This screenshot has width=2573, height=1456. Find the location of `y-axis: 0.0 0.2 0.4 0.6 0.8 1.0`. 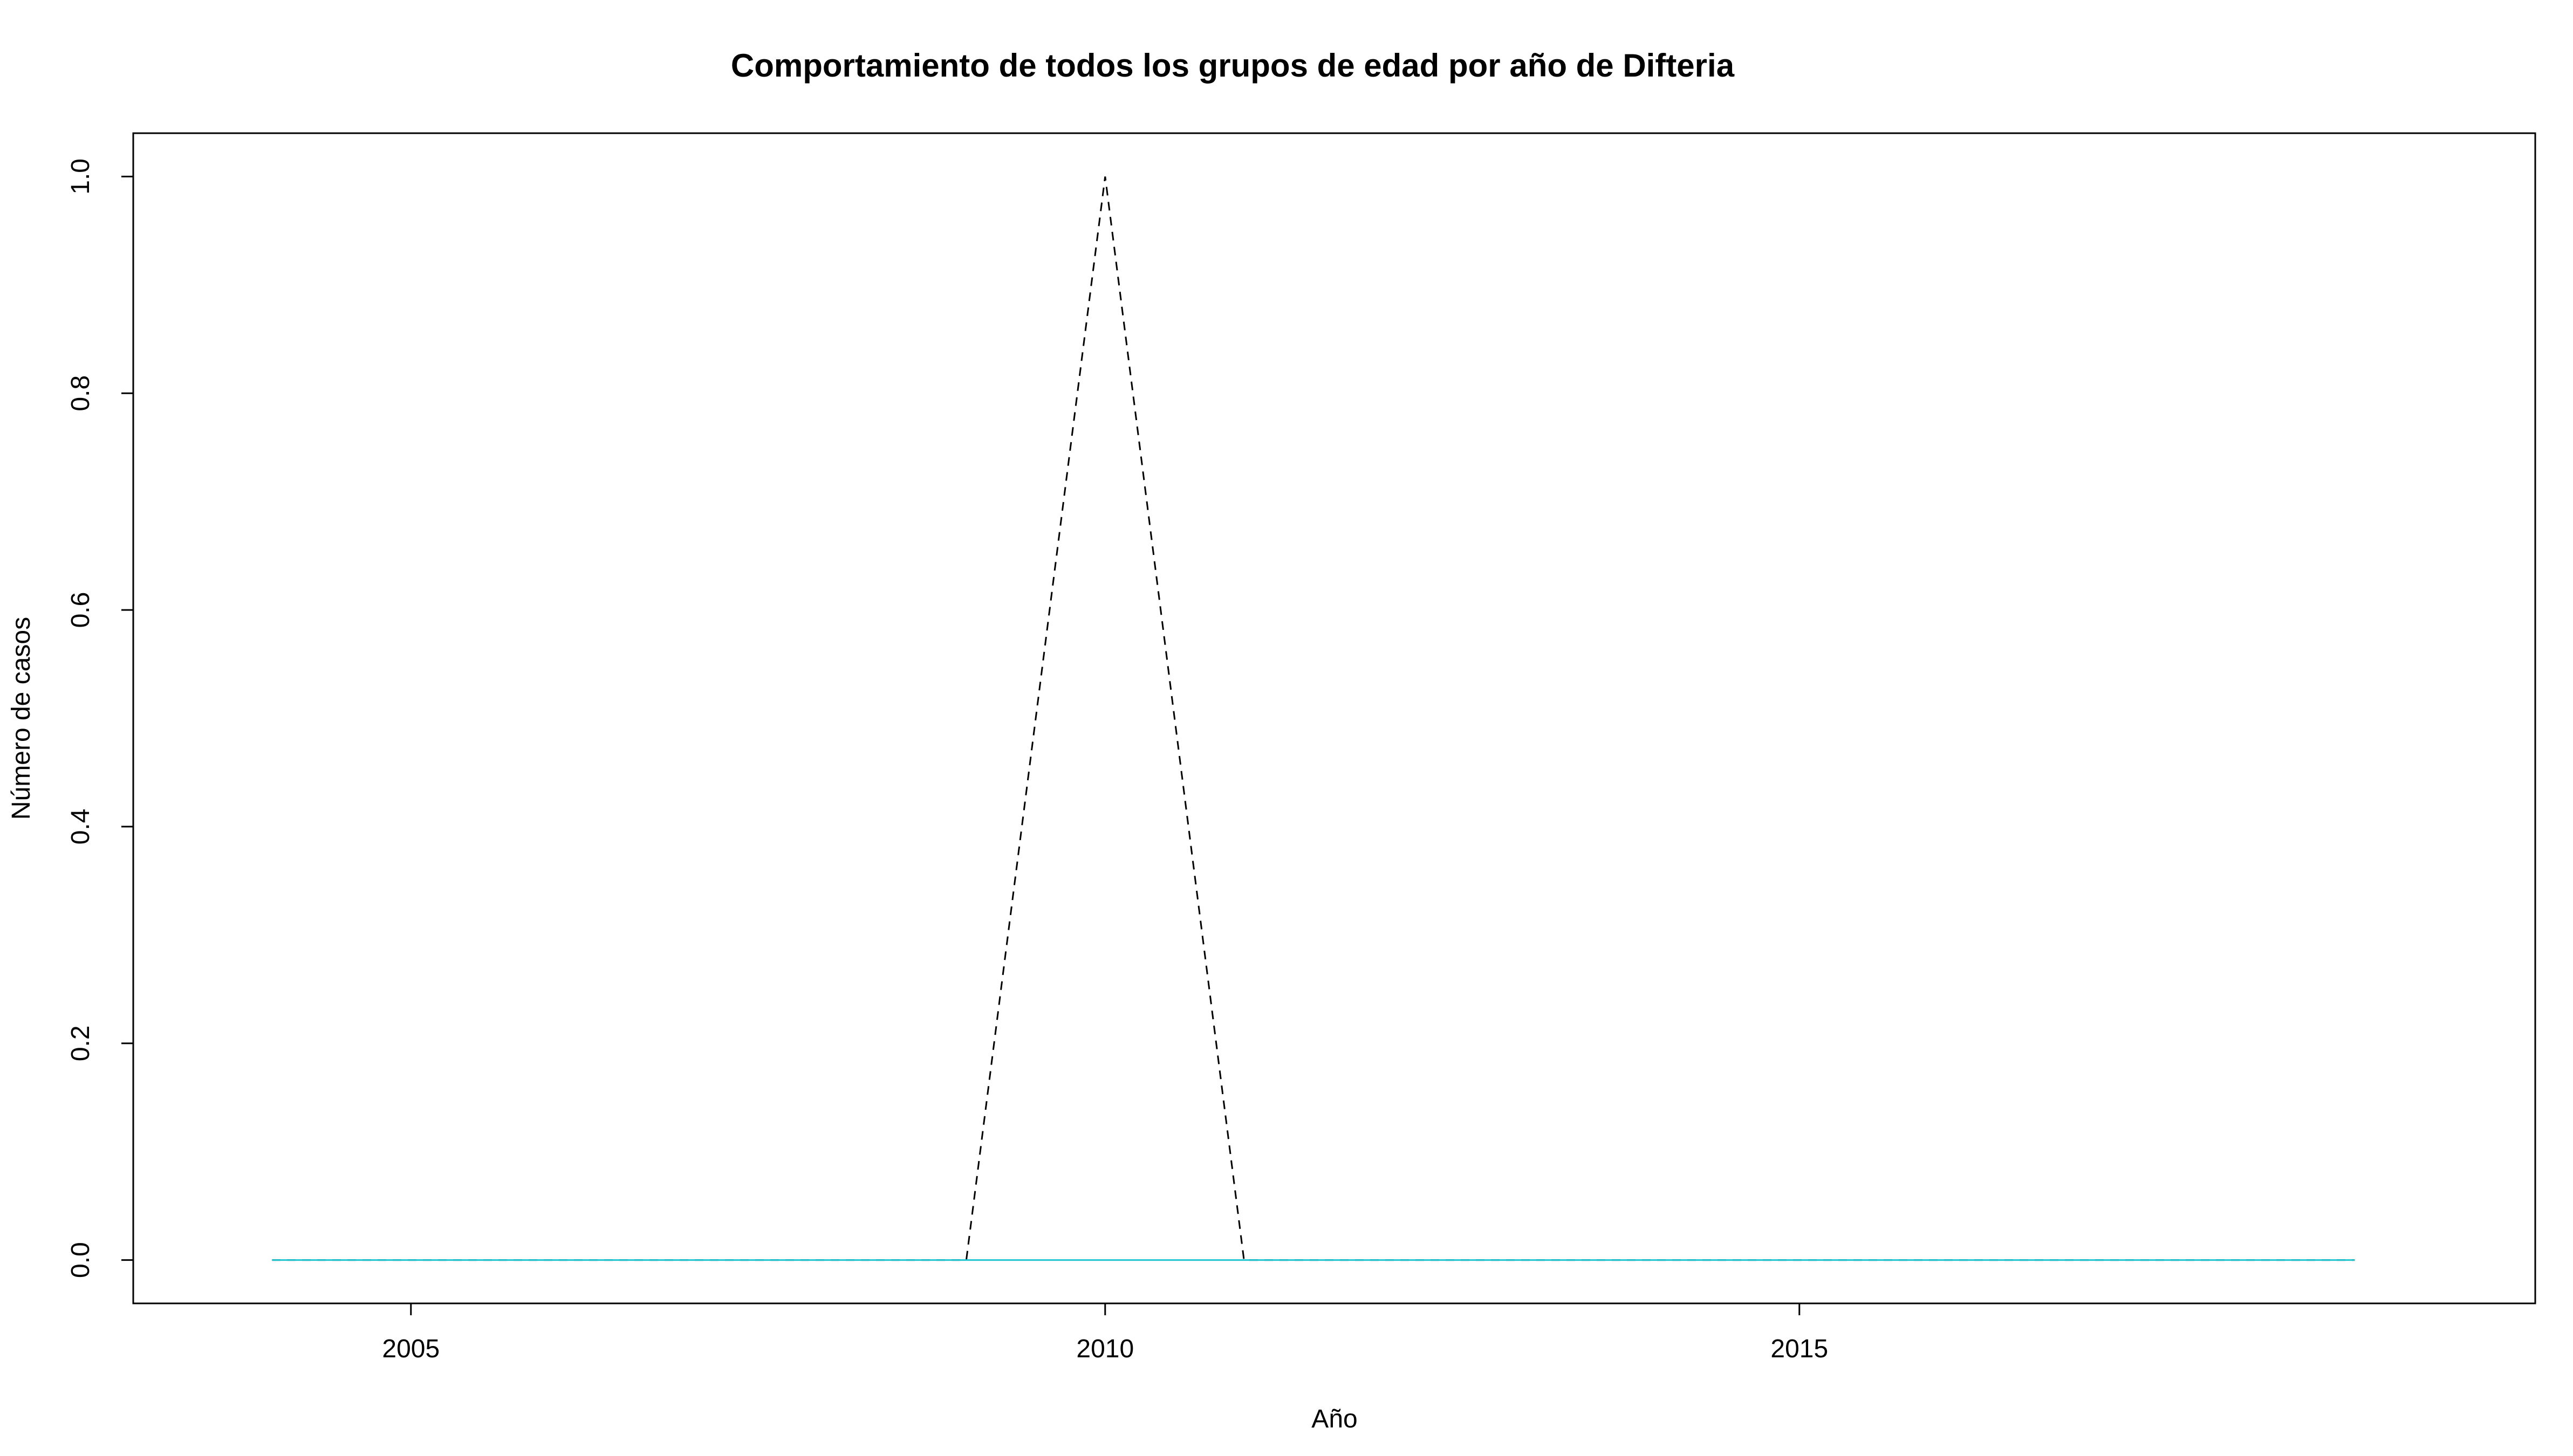

y-axis: 0.0 0.2 0.4 0.6 0.8 1.0 is located at coordinates (99, 718).